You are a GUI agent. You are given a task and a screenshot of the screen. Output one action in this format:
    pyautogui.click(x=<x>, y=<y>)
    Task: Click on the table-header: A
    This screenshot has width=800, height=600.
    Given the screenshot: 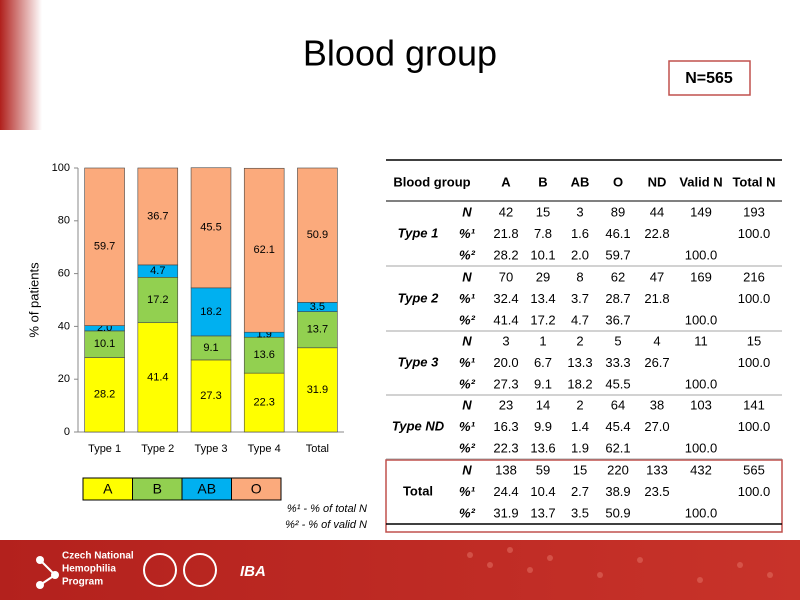 What is the action you would take?
    pyautogui.click(x=506, y=181)
    